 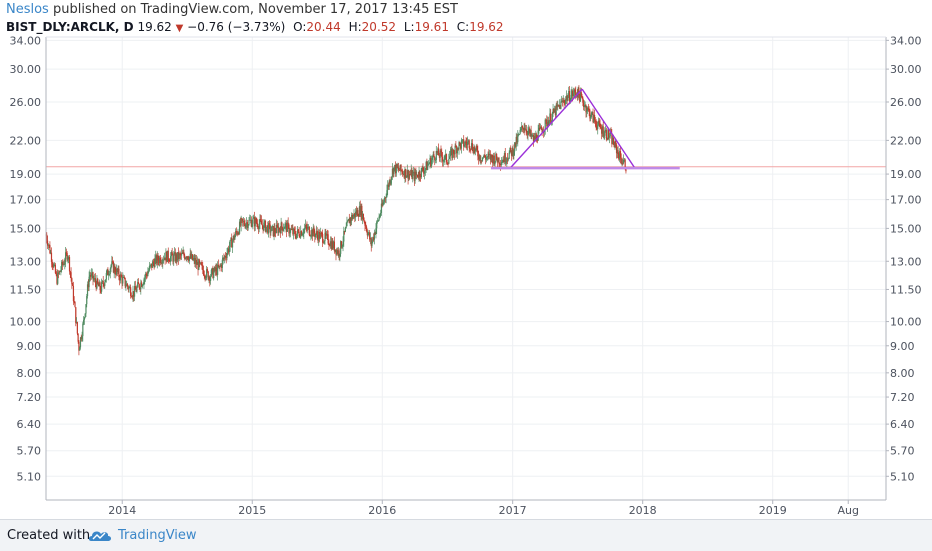 What do you see at coordinates (157, 535) in the screenshot?
I see `tradingview-brand-link: TradingView` at bounding box center [157, 535].